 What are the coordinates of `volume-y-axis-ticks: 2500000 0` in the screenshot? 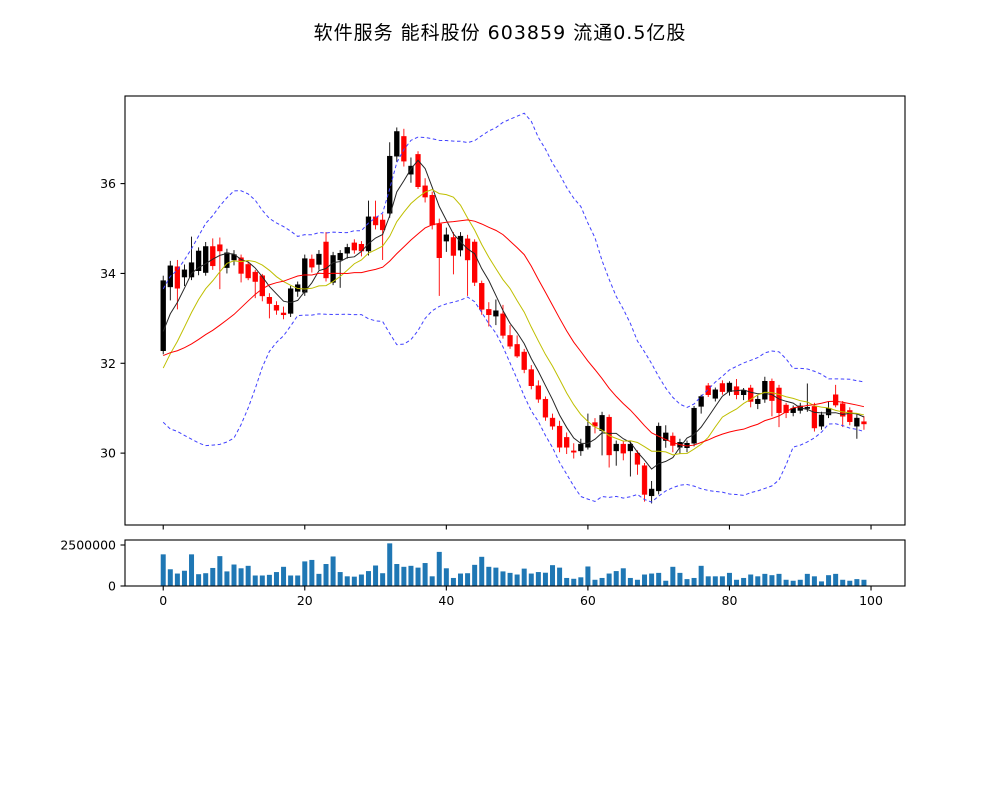 It's located at (92, 566).